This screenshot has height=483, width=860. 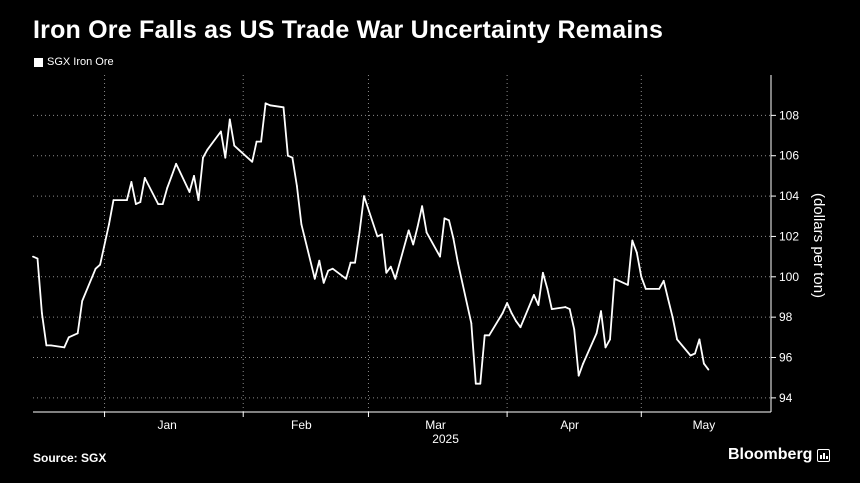 I want to click on x-tick-label: Feb, so click(x=301, y=425).